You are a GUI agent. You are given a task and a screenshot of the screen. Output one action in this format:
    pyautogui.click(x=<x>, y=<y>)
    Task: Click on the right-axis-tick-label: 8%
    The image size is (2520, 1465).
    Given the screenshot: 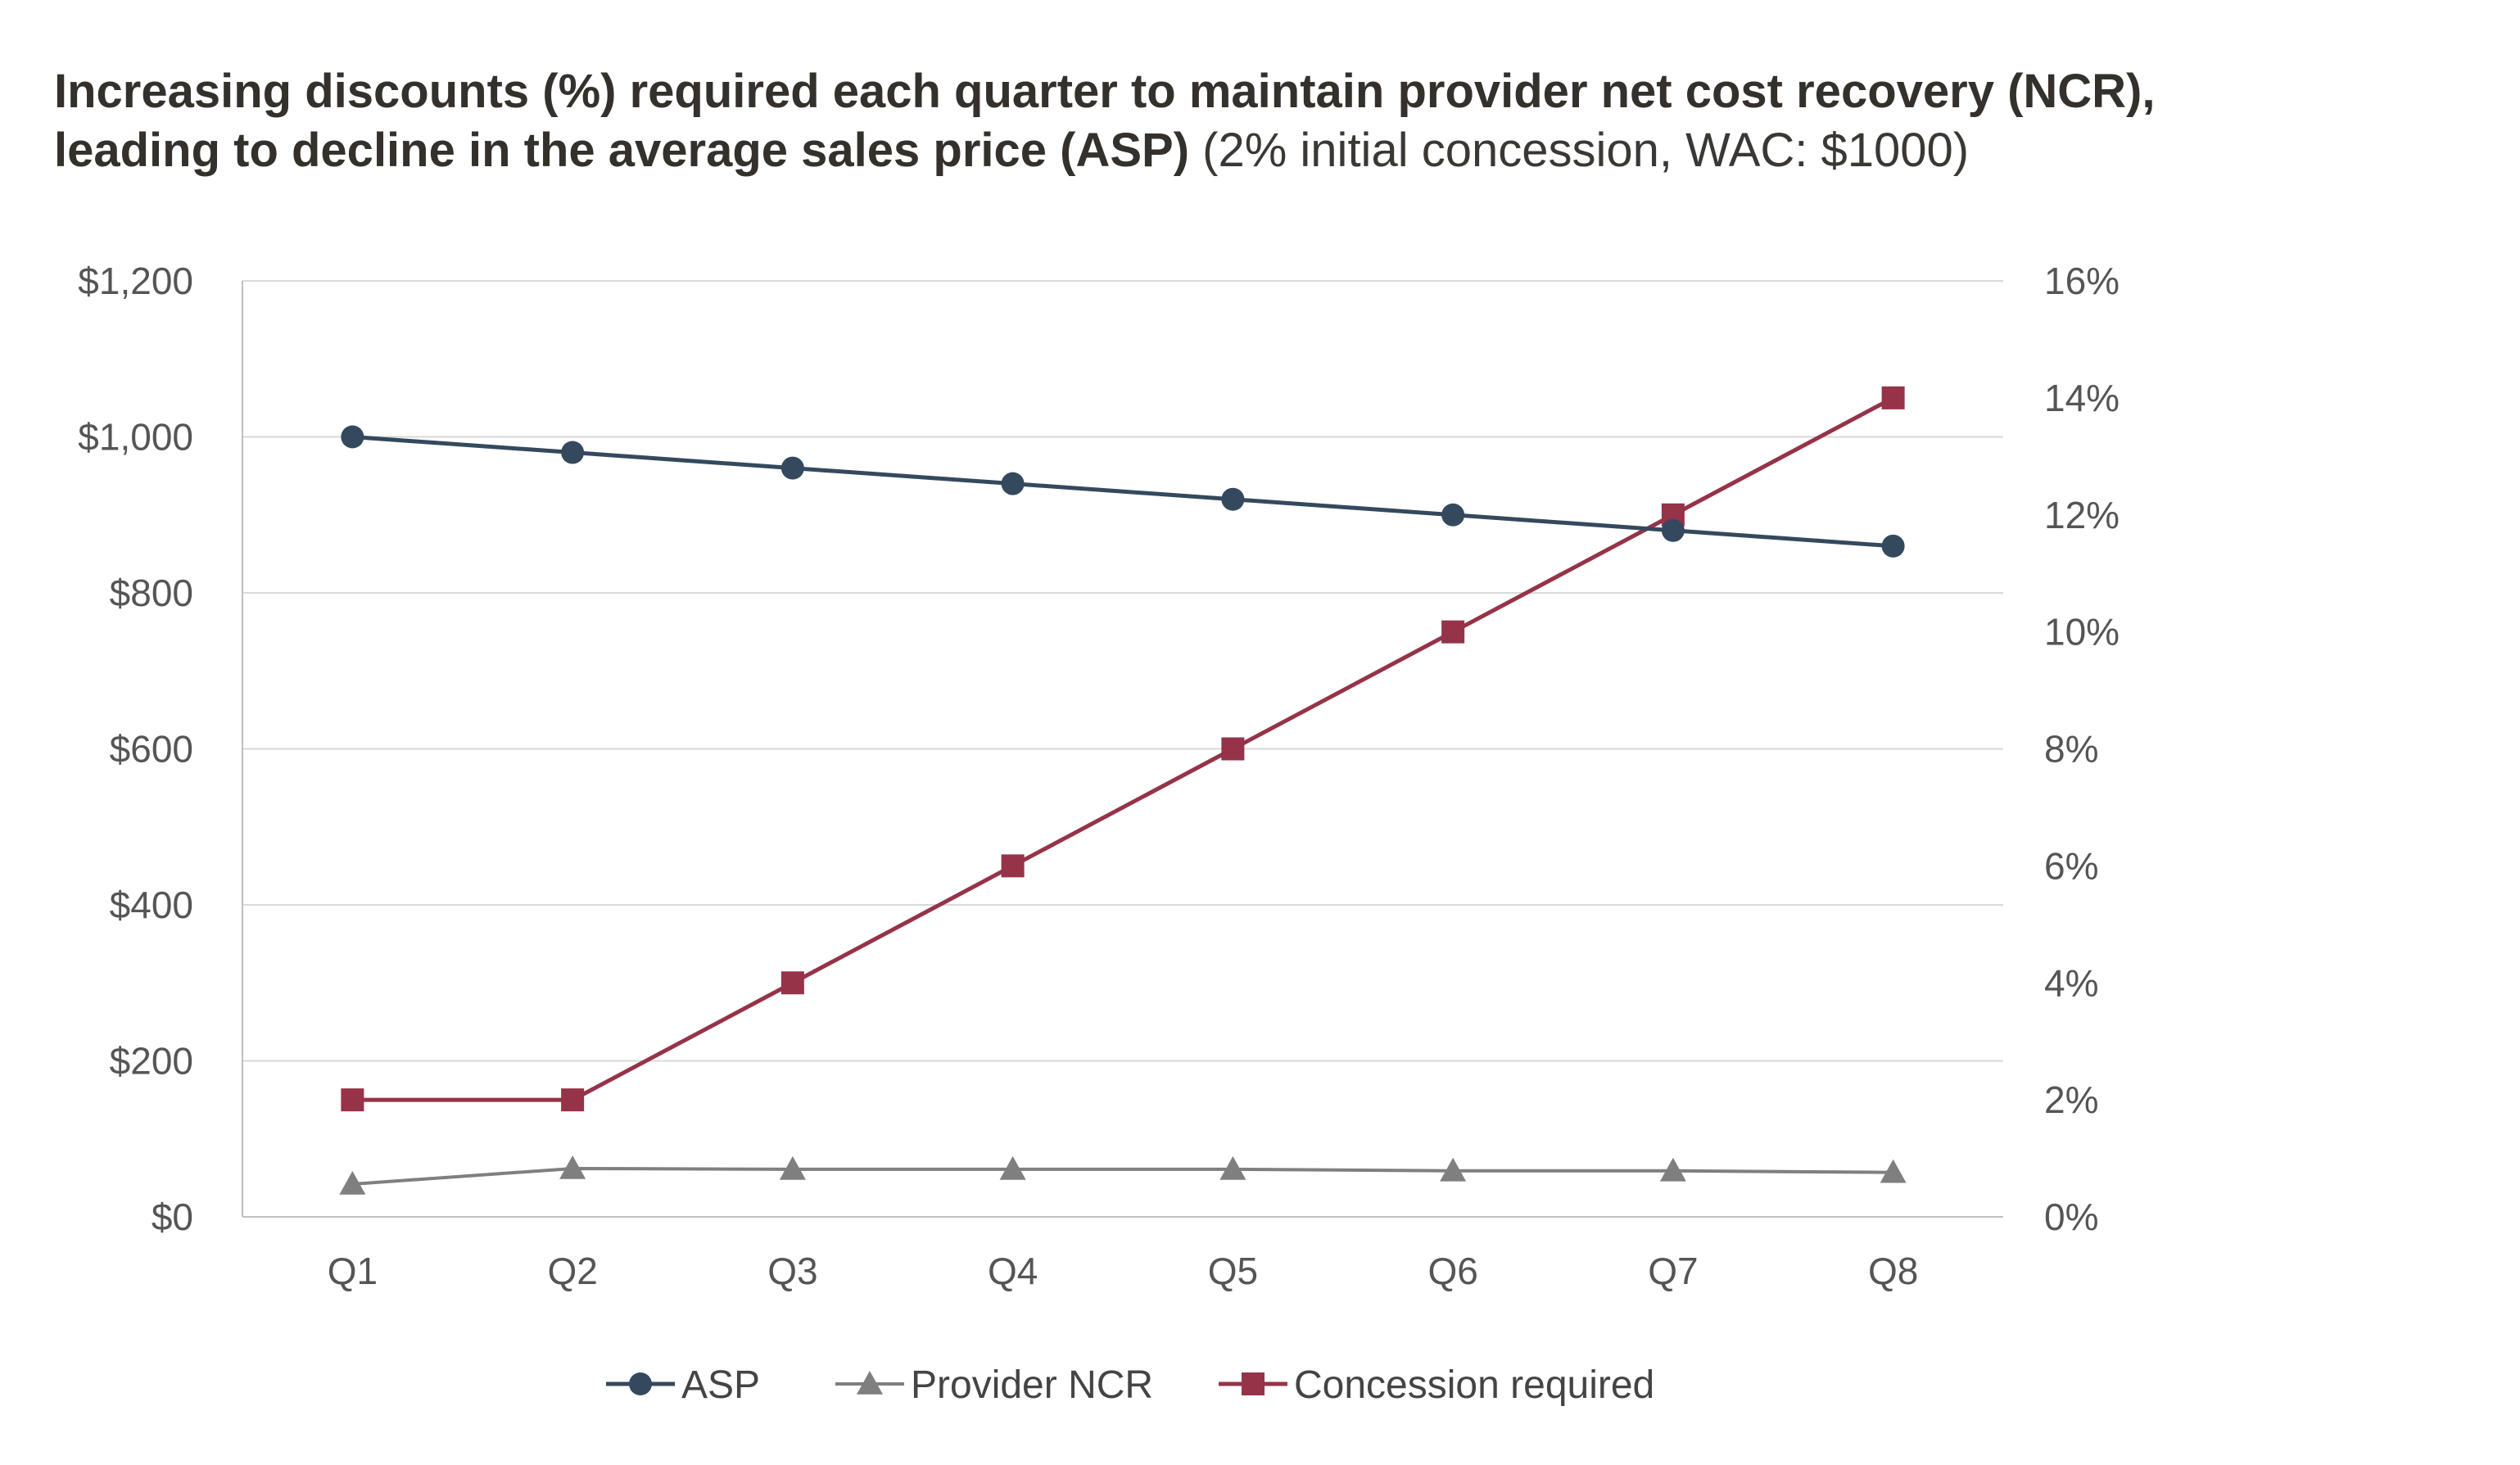 What is the action you would take?
    pyautogui.click(x=2071, y=749)
    